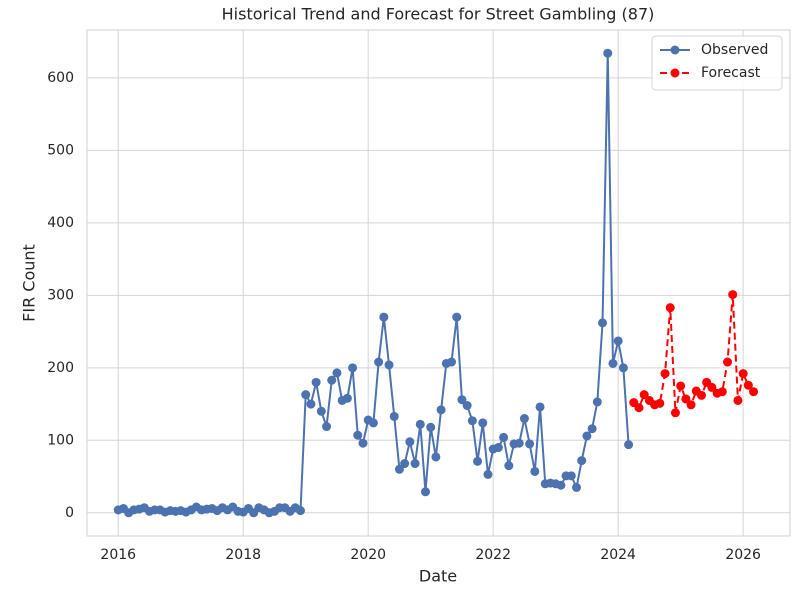  I want to click on y-tick-label: 0, so click(69, 513).